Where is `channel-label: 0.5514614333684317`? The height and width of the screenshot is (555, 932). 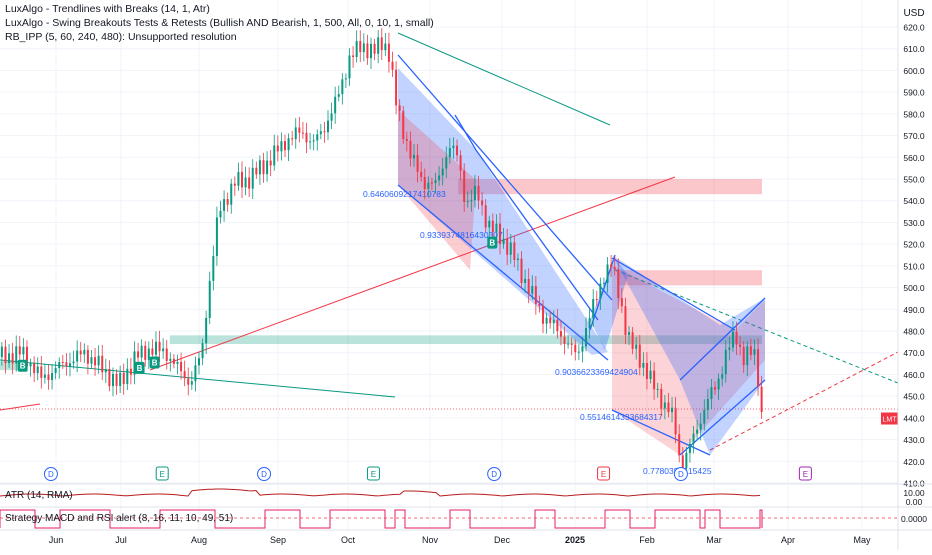 channel-label: 0.5514614333684317 is located at coordinates (621, 417).